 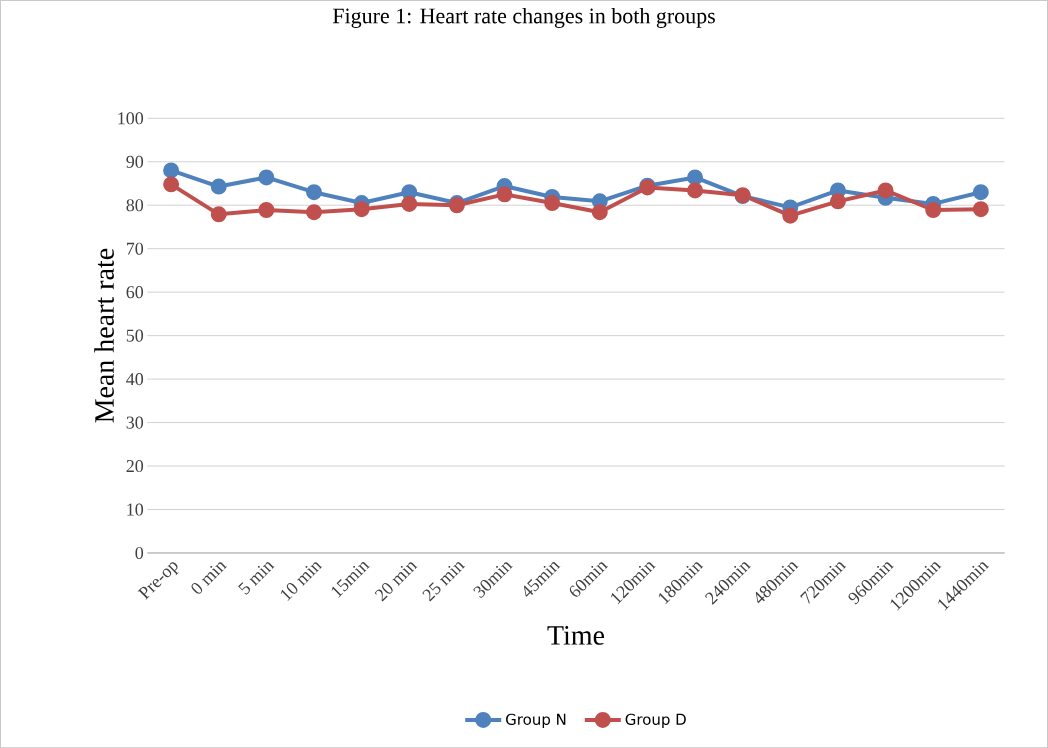 I want to click on y-tick-label: 60, so click(x=135, y=292).